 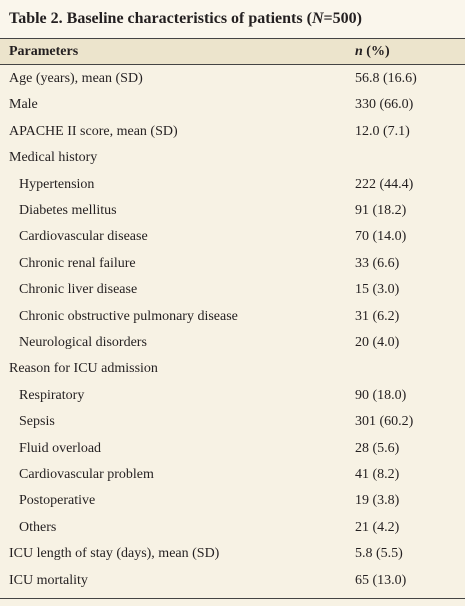 What do you see at coordinates (317, 18) in the screenshot?
I see `title-text: N` at bounding box center [317, 18].